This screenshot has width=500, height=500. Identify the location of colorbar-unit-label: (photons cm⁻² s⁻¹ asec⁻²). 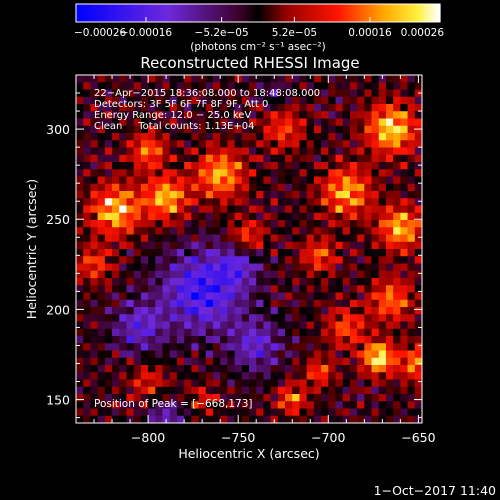
(257, 47).